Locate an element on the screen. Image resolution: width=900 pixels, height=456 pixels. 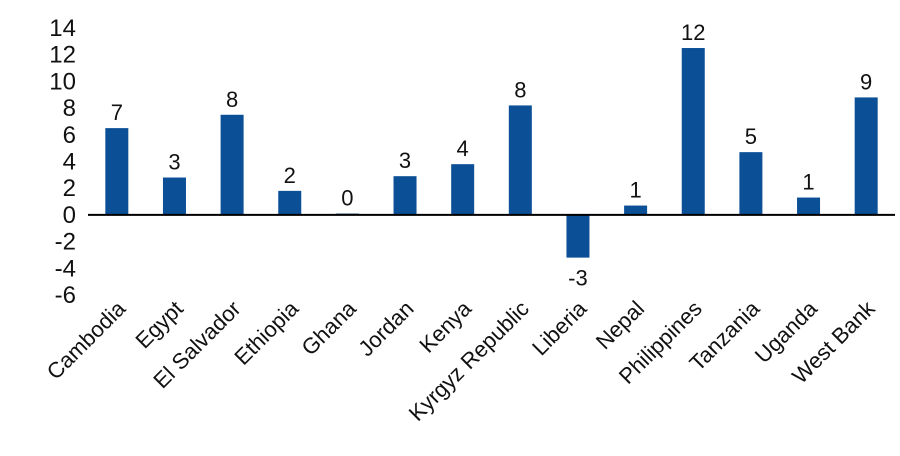
data-label: 12 is located at coordinates (693, 32).